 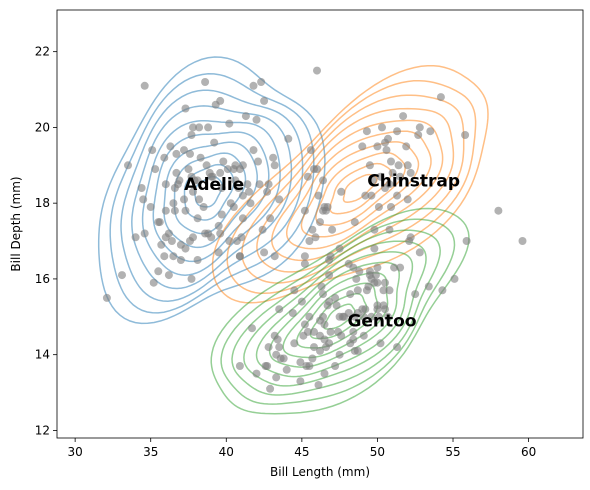 I want to click on y-tick-label: 22, so click(x=42, y=52).